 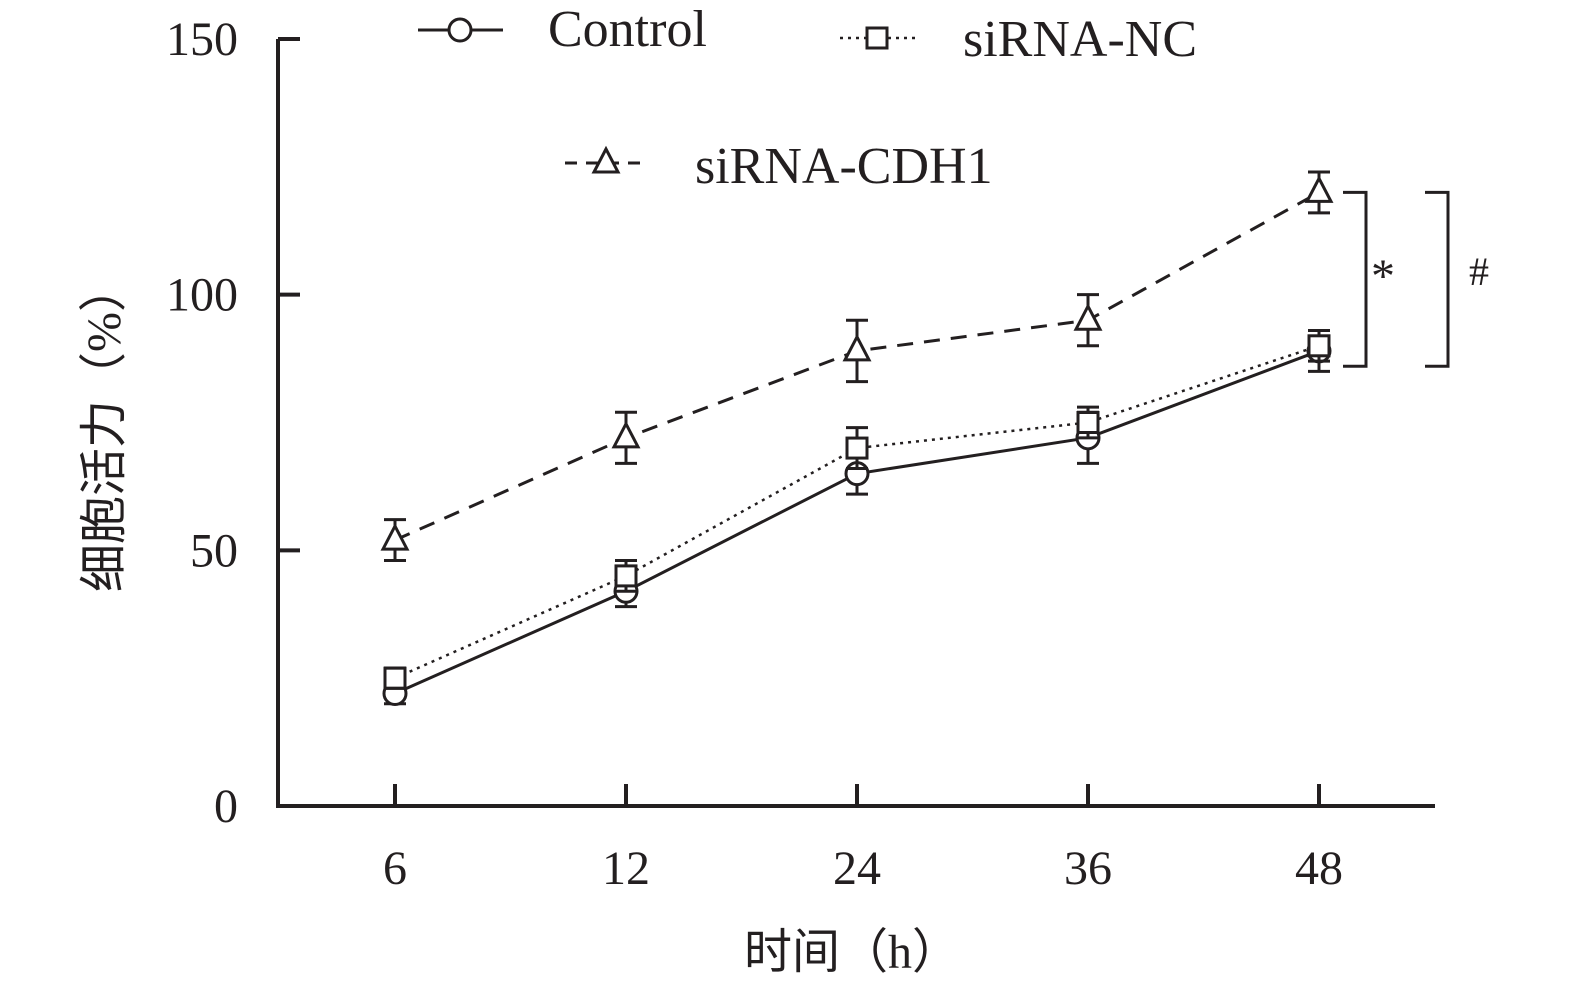 I want to click on legend-item: siRNA-NC, so click(x=1018, y=39).